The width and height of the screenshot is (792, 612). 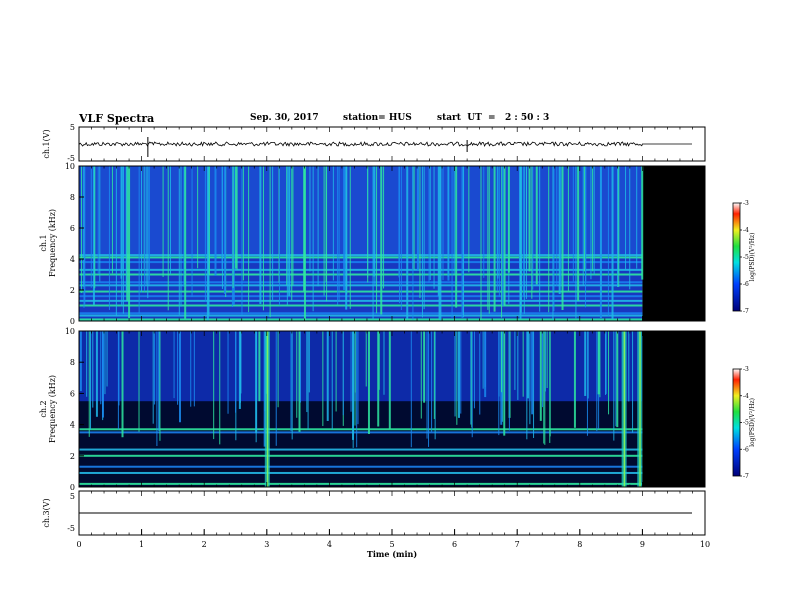 What do you see at coordinates (46, 143) in the screenshot?
I see `ch1-wave-ylabel: ch.1(V)` at bounding box center [46, 143].